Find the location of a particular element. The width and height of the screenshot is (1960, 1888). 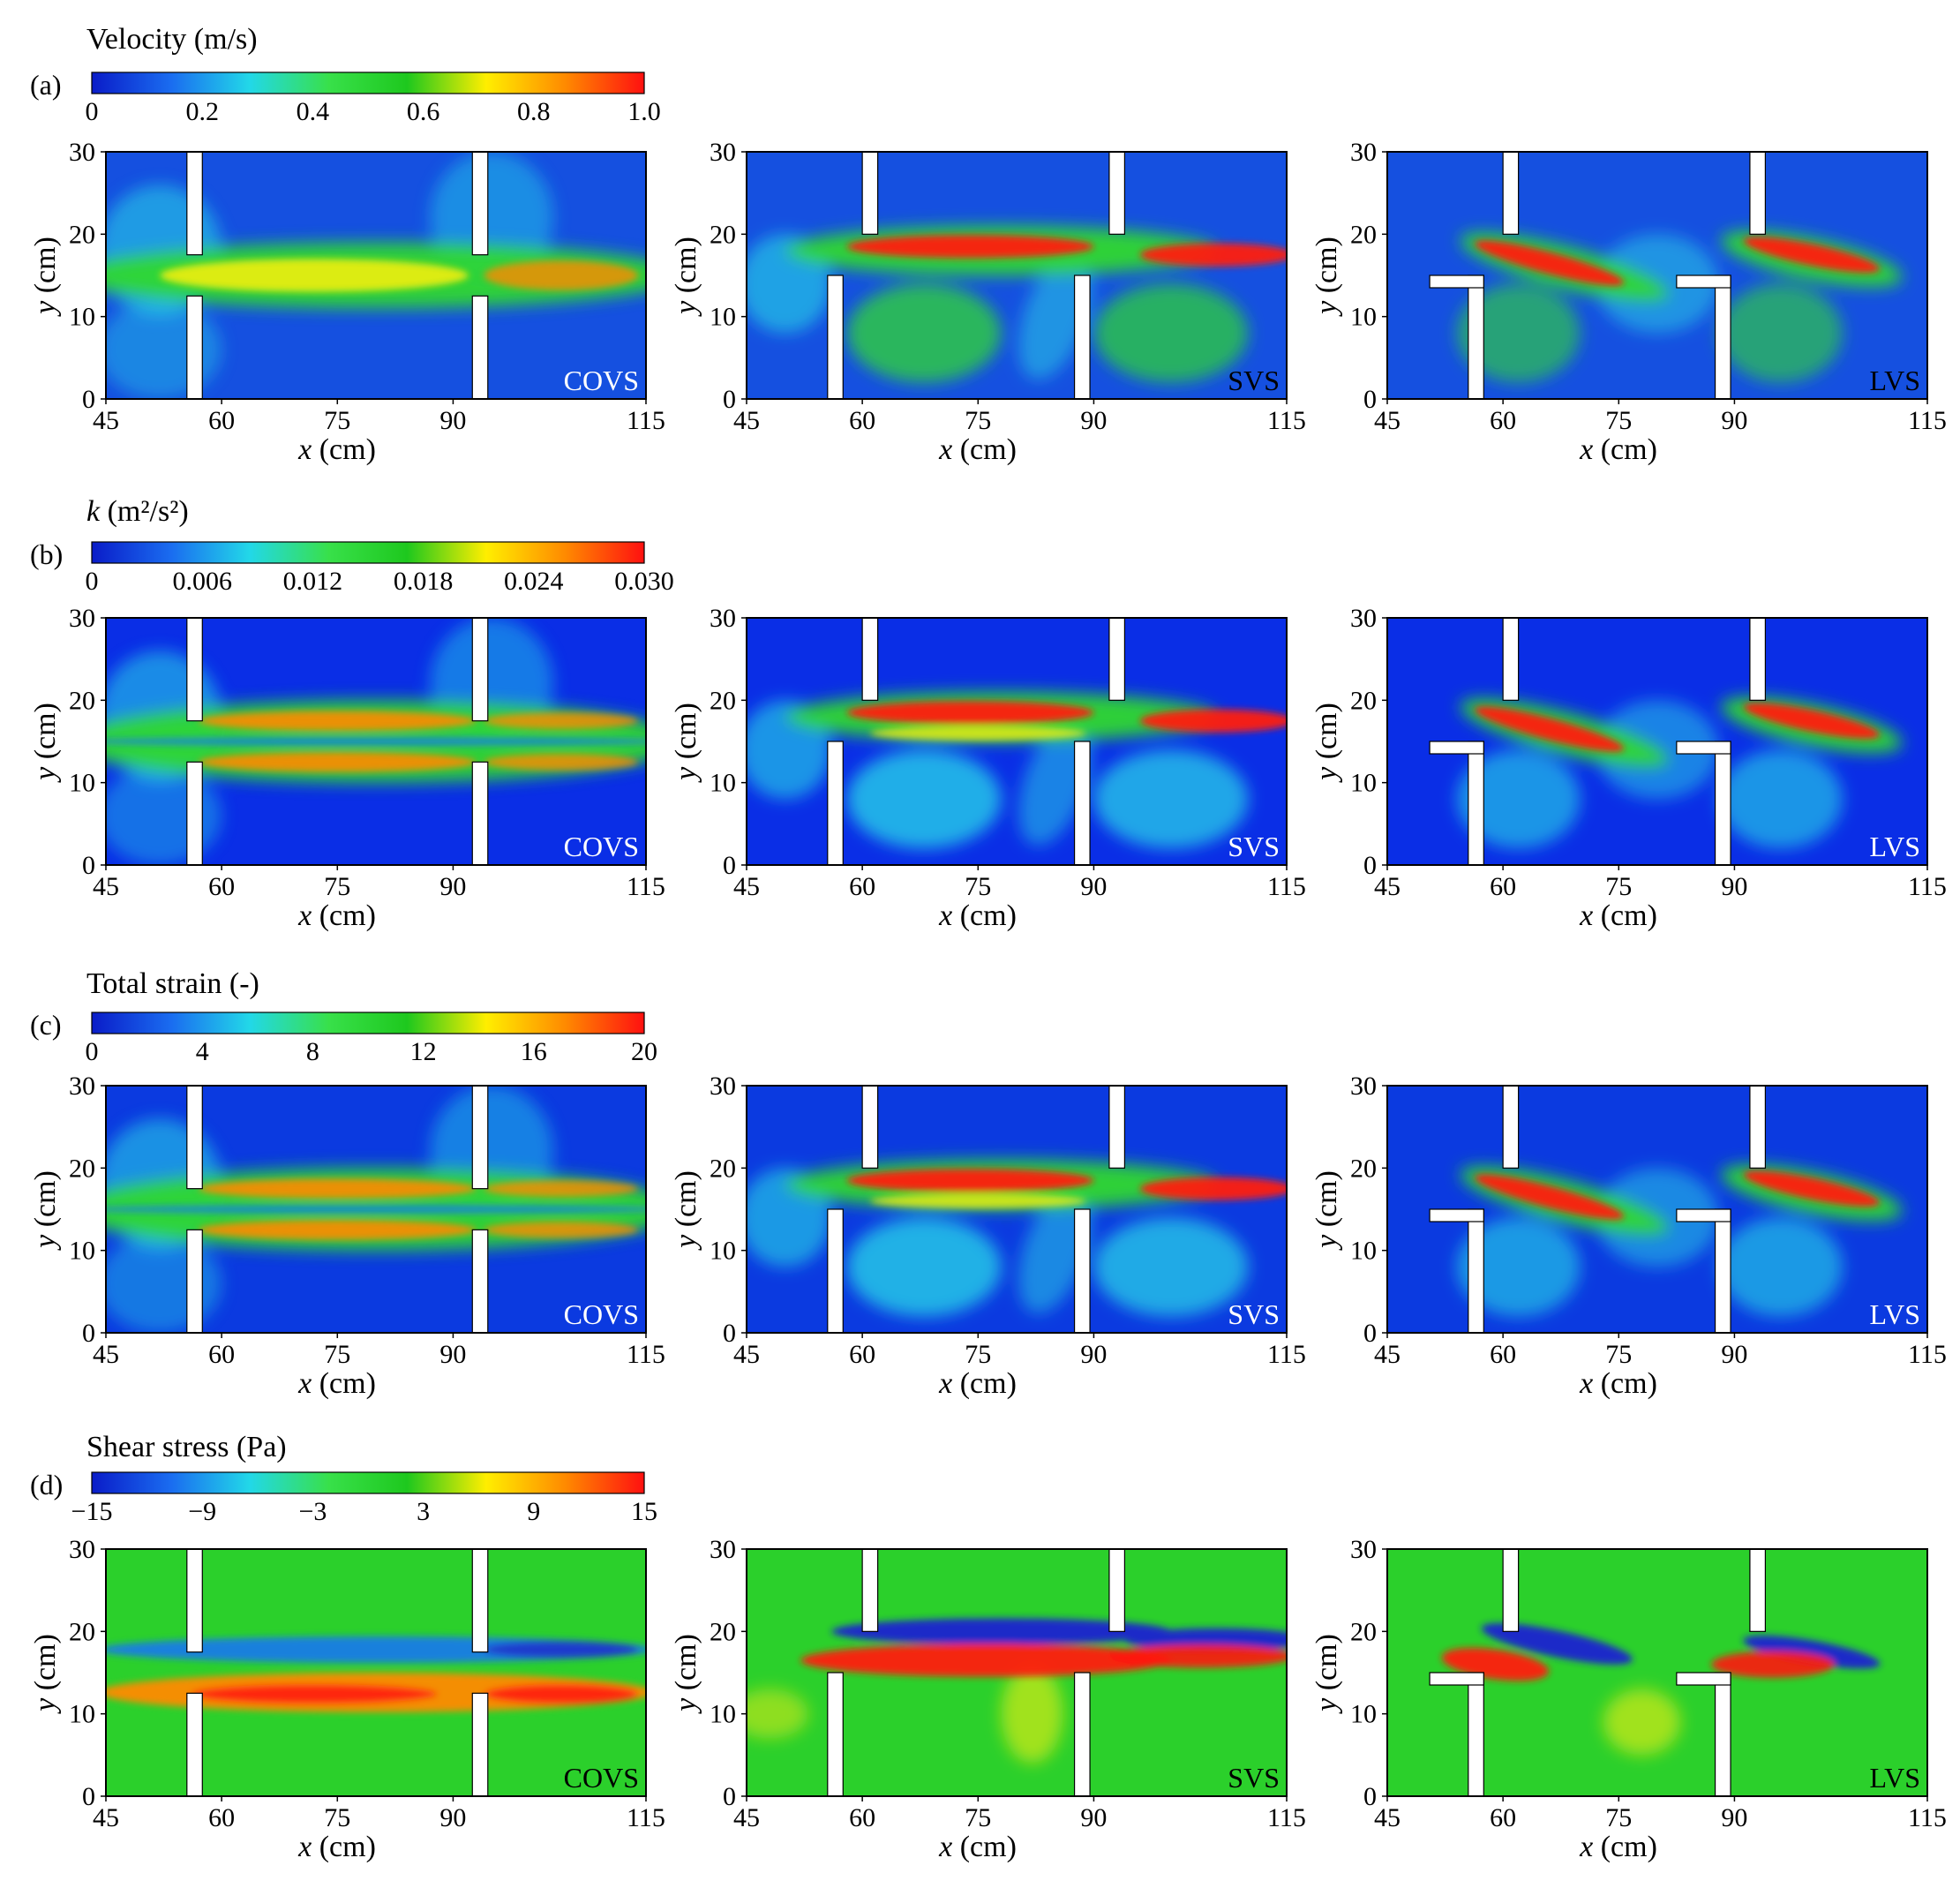

x-tick-label: 90 is located at coordinates (453, 1354).